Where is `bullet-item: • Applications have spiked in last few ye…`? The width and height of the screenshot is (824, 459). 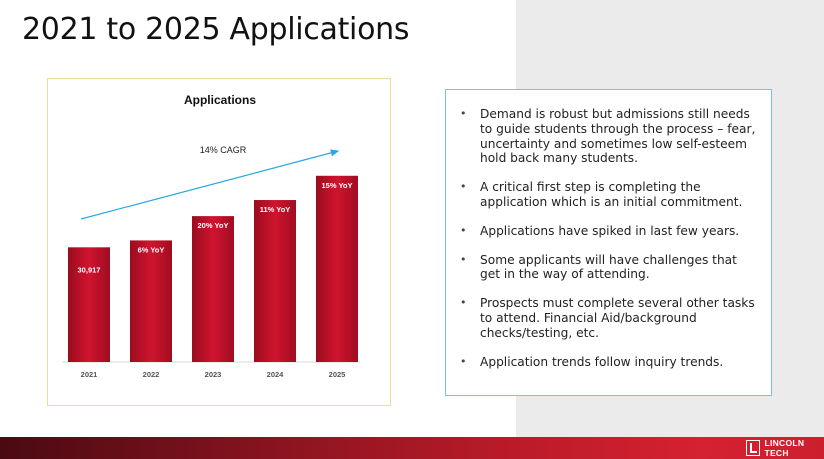 bullet-item: • Applications have spiked in last few ye… is located at coordinates (608, 231).